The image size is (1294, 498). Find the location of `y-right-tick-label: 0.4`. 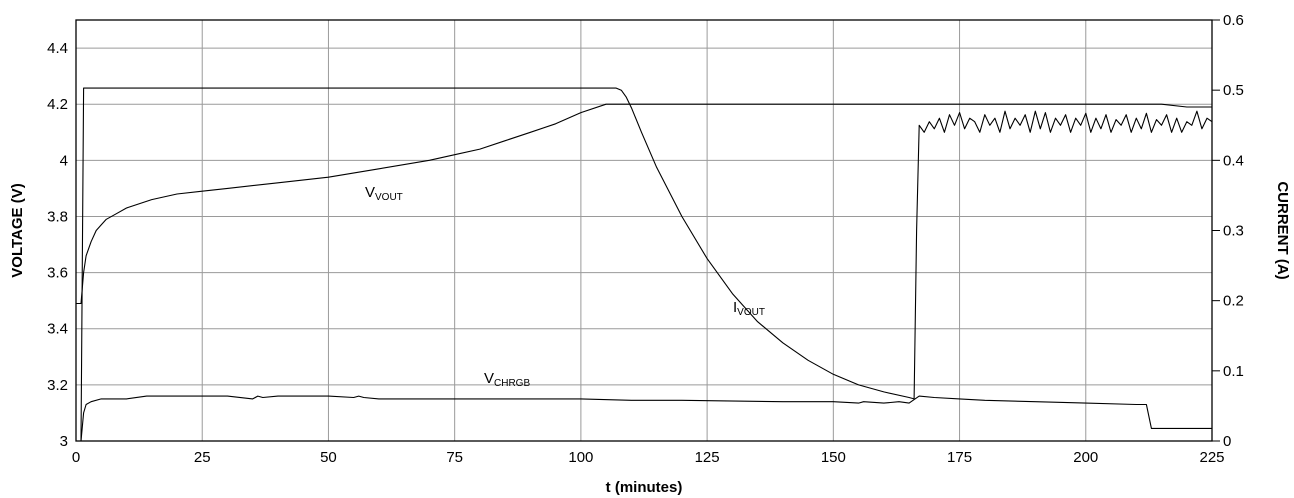

y-right-tick-label: 0.4 is located at coordinates (1233, 160).